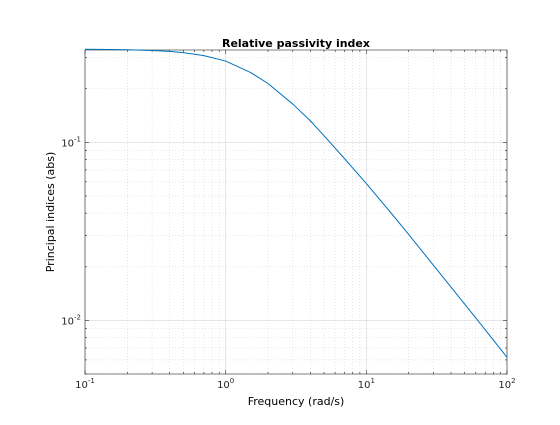 This screenshot has width=560, height=425. Describe the element at coordinates (296, 401) in the screenshot. I see `x-axis-label: Frequency (rad/s)` at that location.